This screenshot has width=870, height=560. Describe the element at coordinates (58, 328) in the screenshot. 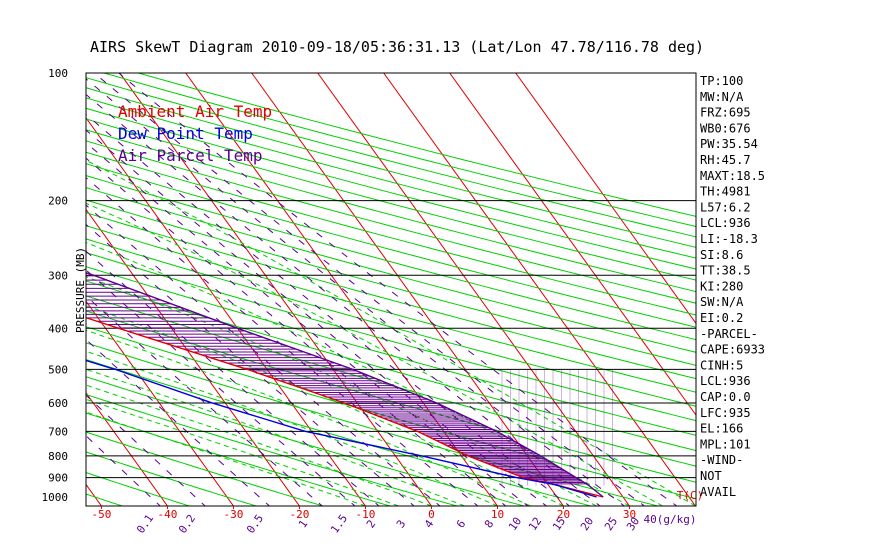

I see `pressure-tick-label: 400` at that location.